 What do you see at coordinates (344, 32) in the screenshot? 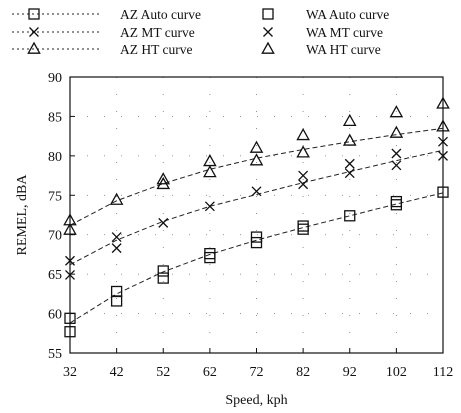
I see `legend-label: WA MT curve` at bounding box center [344, 32].